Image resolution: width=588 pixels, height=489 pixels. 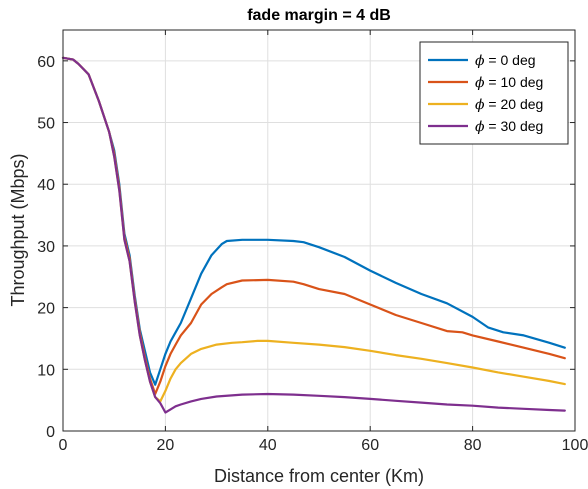 I want to click on x-tick-label: 80, so click(x=473, y=445).